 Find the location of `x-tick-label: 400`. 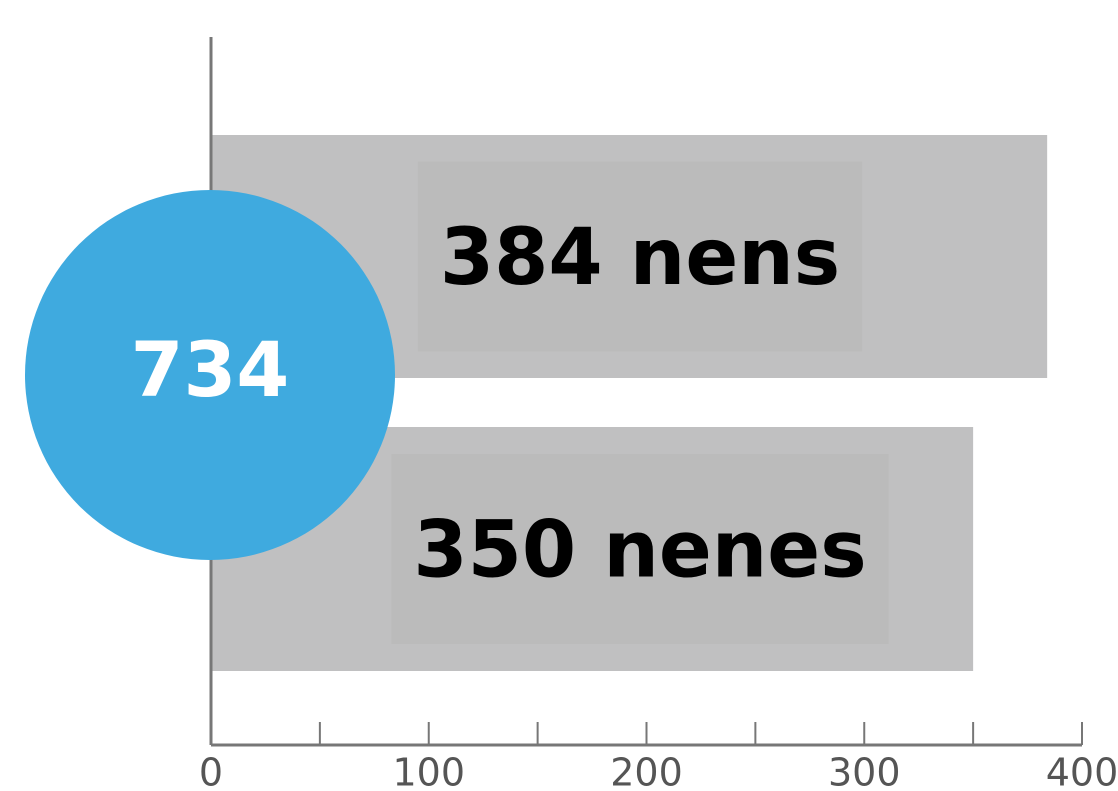

x-tick-label: 400 is located at coordinates (1082, 771).